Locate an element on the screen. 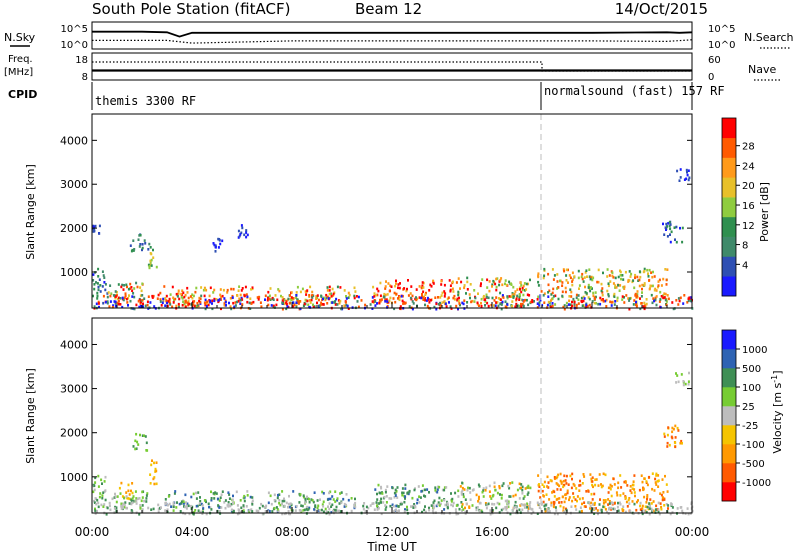  freq-left-label-line2: [MHz] is located at coordinates (18, 72).